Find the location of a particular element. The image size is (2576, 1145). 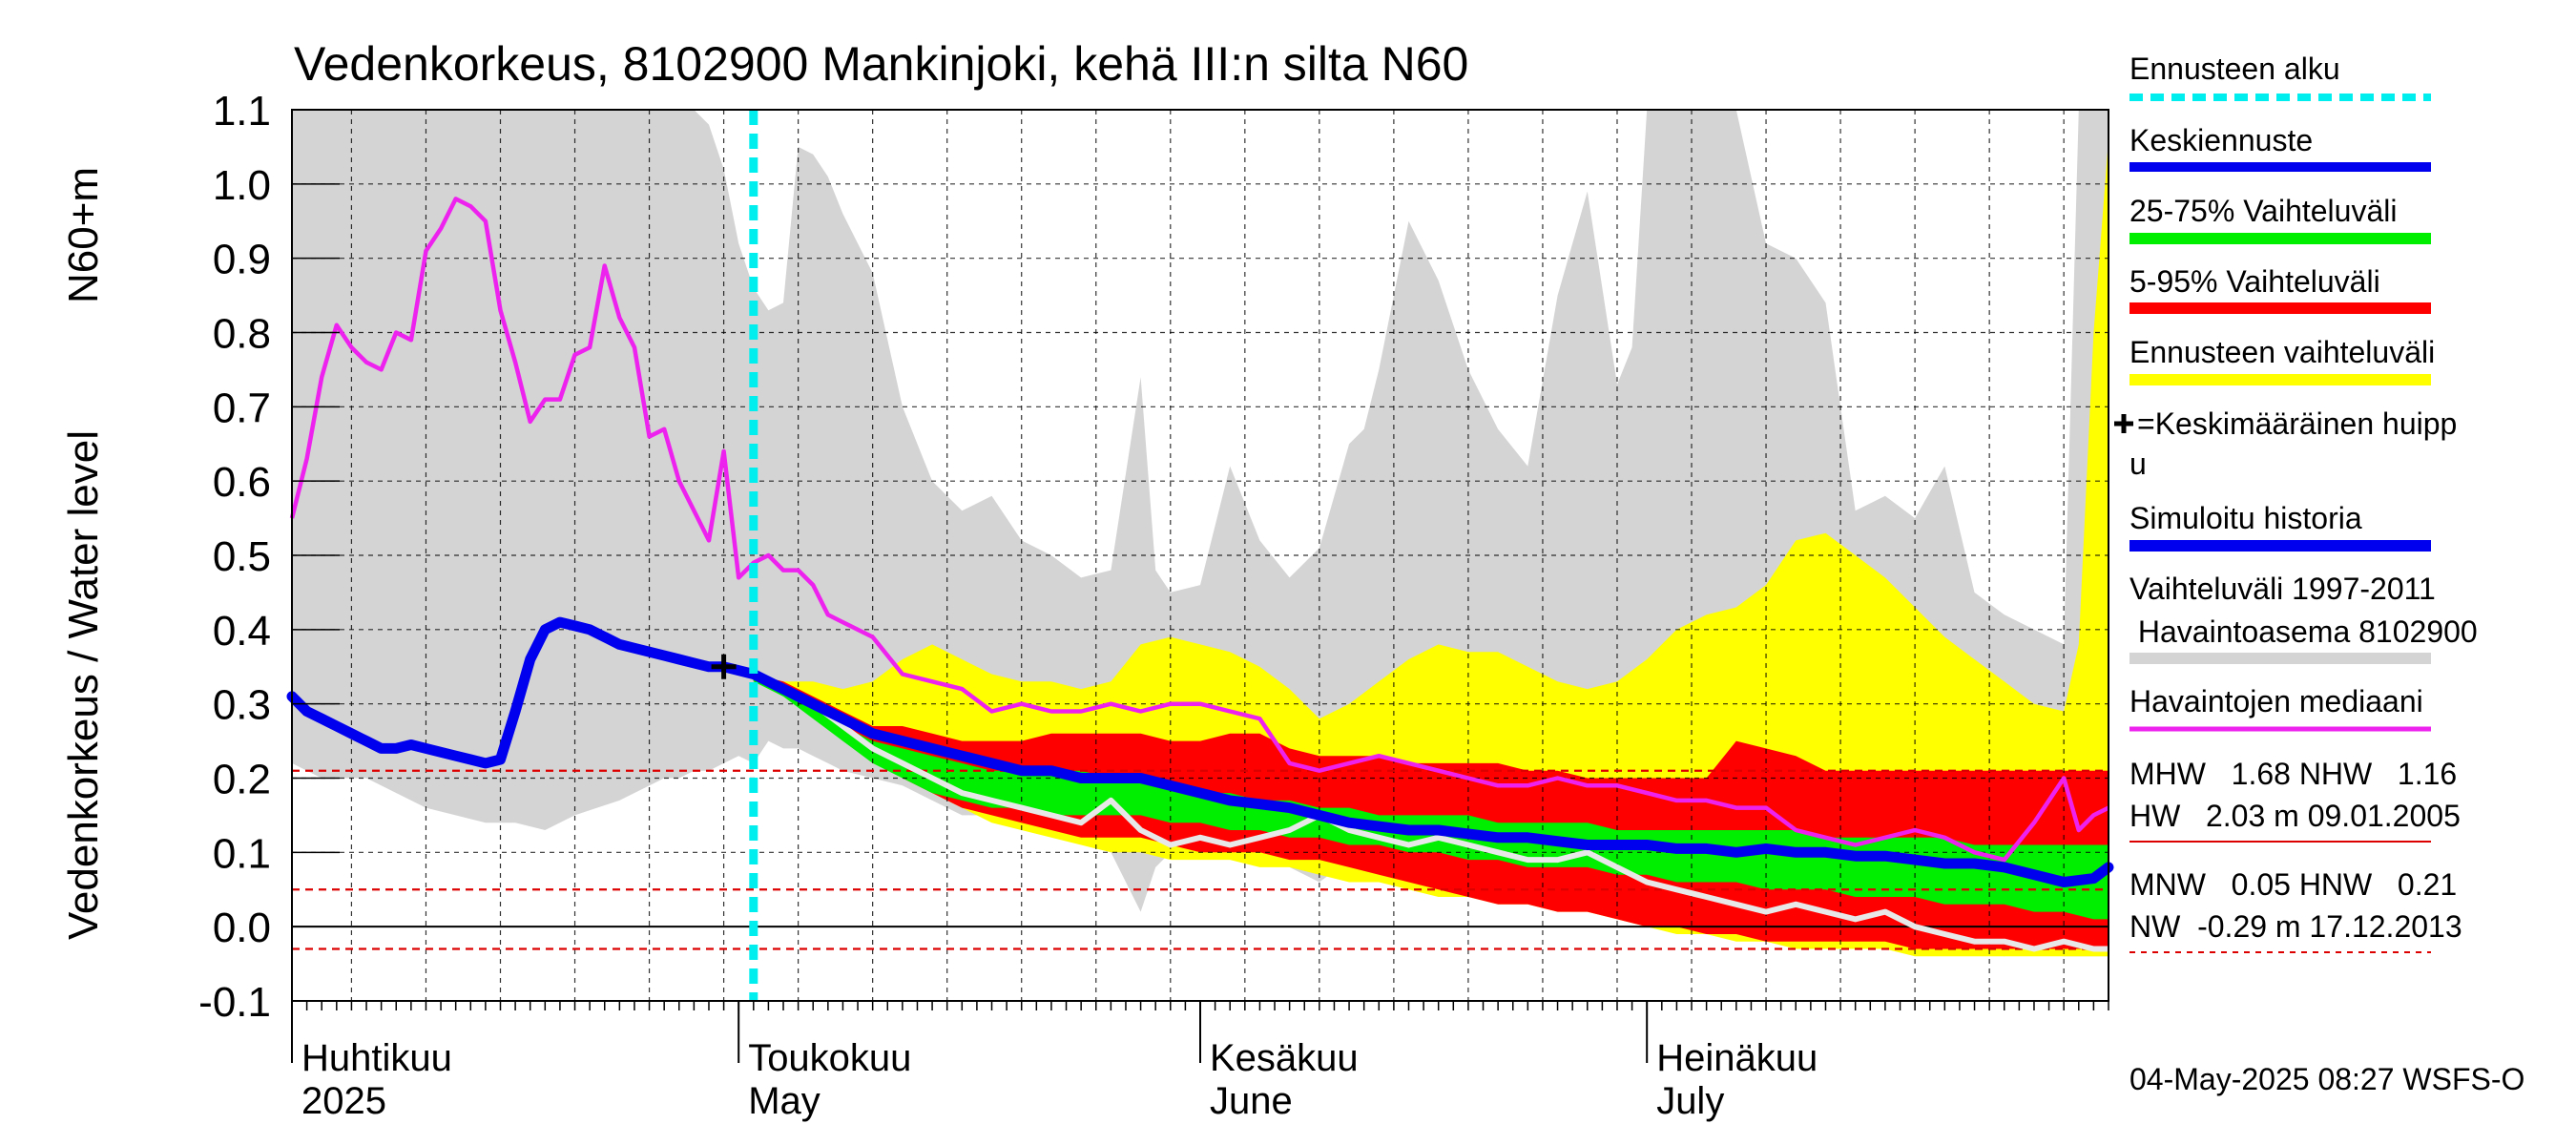

legend-peak-label-cont: u is located at coordinates (2138, 464).